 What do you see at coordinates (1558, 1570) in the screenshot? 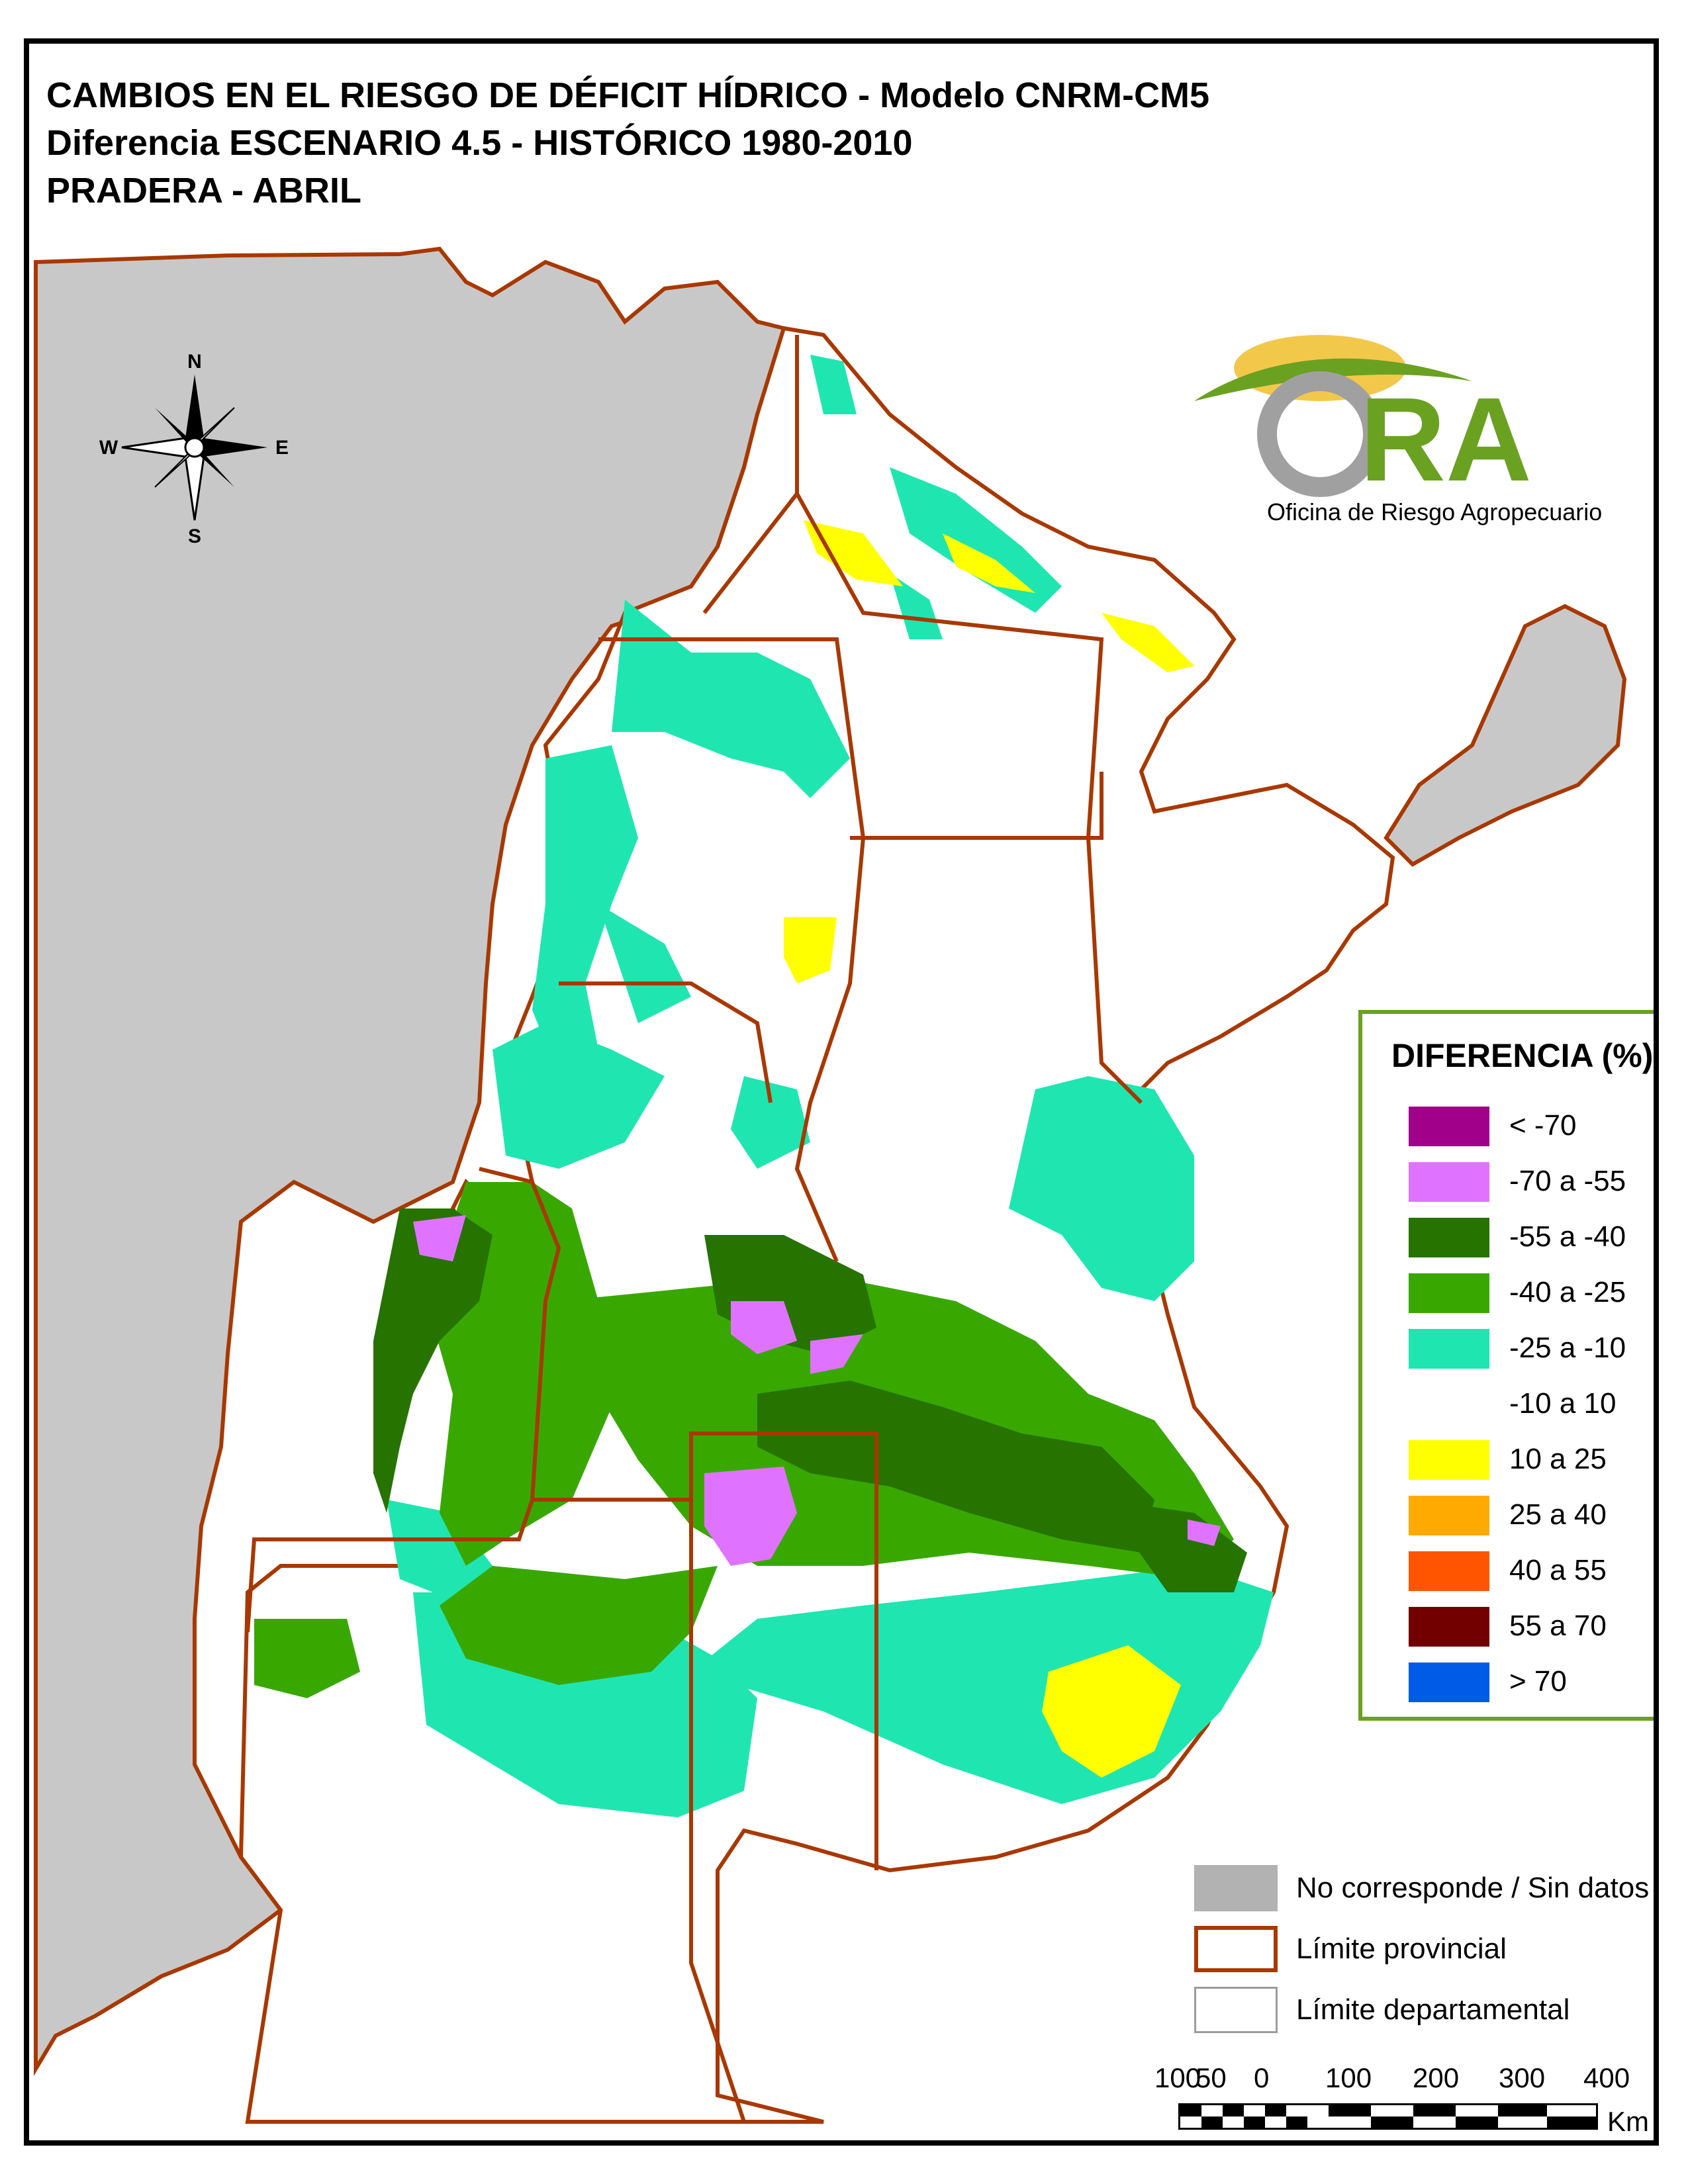
I see `legend-label: 40 a 55` at bounding box center [1558, 1570].